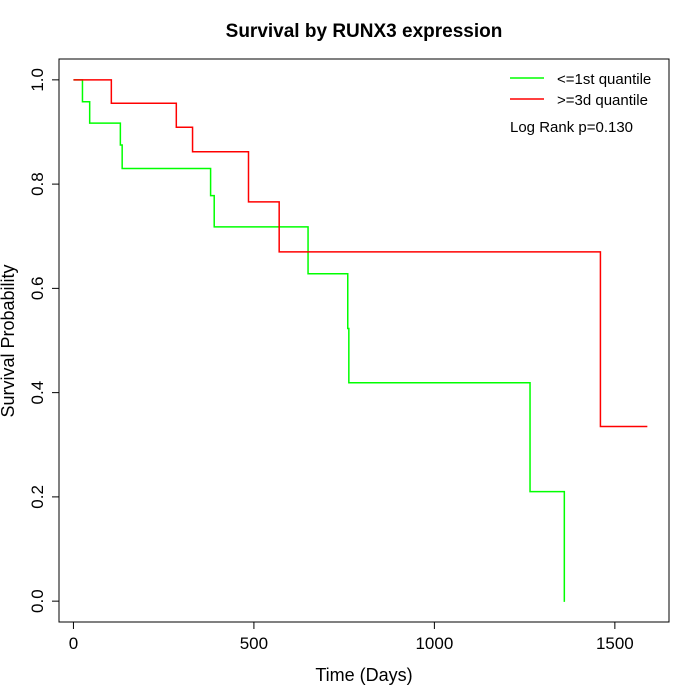  I want to click on x-tick-label: 1500, so click(615, 643).